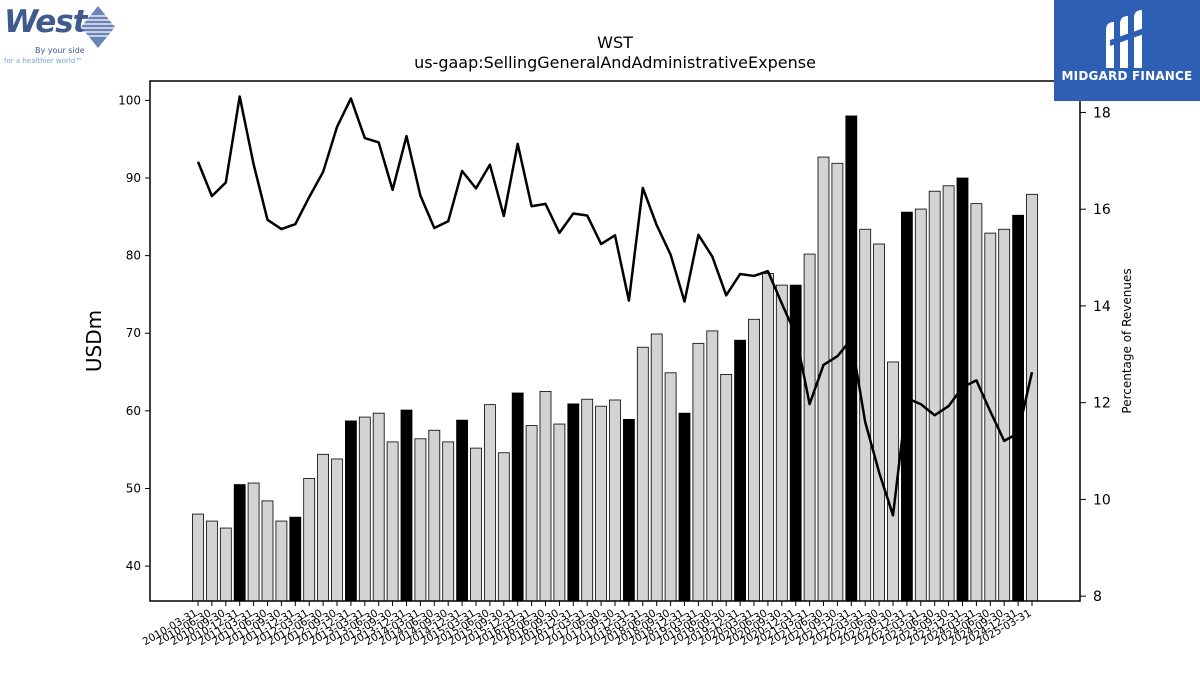 This screenshot has width=1200, height=675. What do you see at coordinates (1102, 307) in the screenshot?
I see `y2-tick-label: 14` at bounding box center [1102, 307].